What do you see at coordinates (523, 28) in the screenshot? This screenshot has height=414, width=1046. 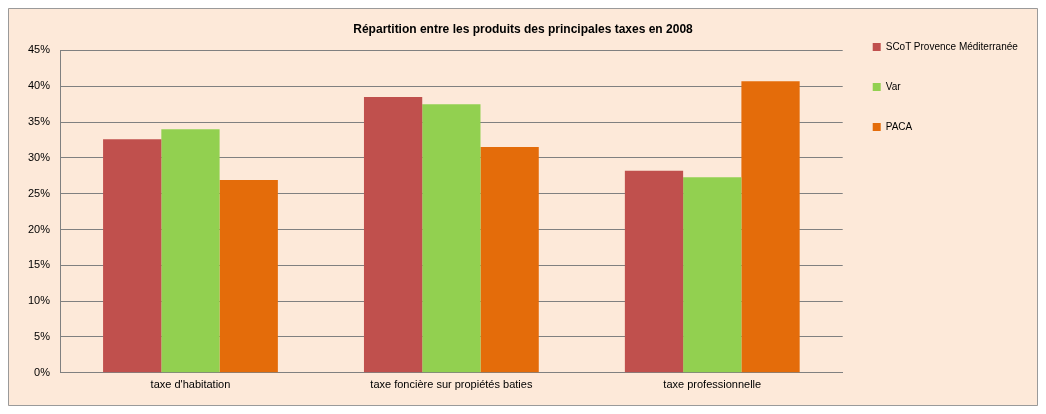 I see `chart-title: Répartition entre les produits des principales taxes en 2008` at bounding box center [523, 28].